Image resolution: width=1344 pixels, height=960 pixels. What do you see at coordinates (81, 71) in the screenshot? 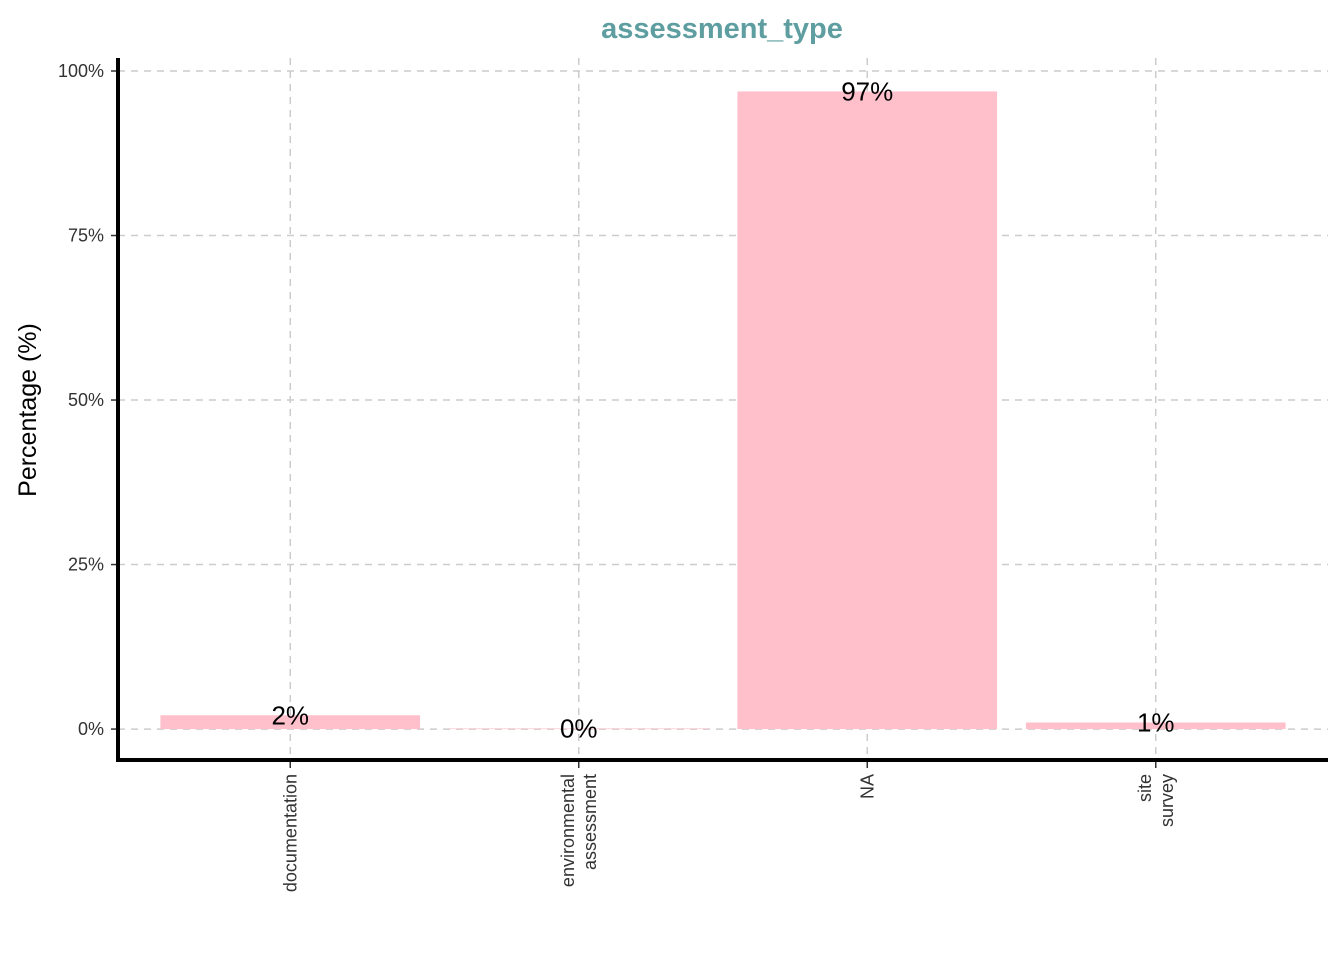
I see `y-tick-label: 100%` at bounding box center [81, 71].